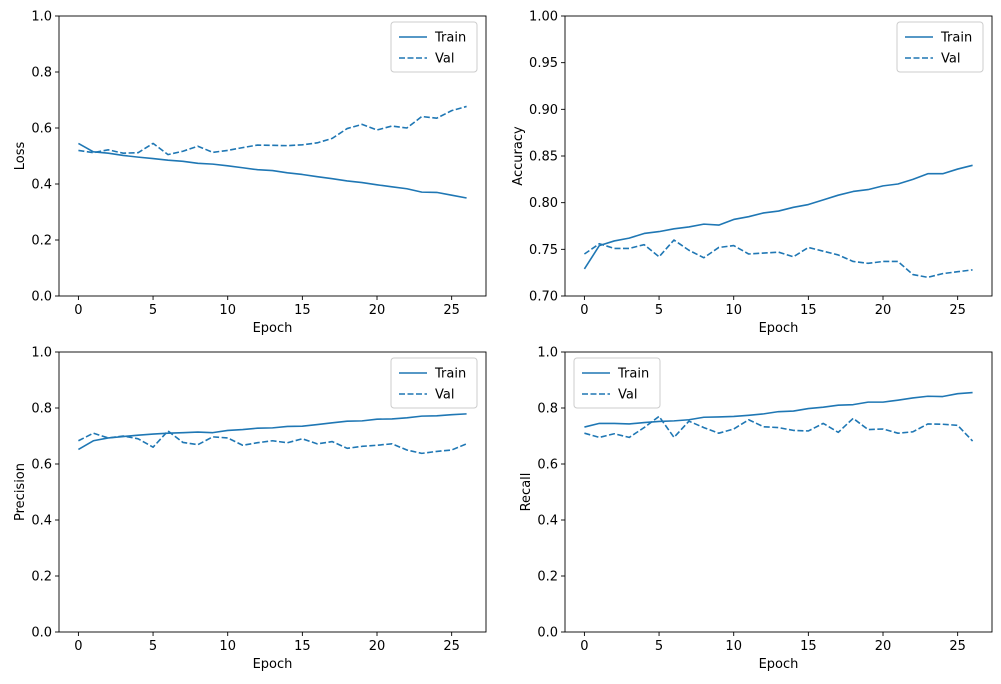 The image size is (1001, 684). Describe the element at coordinates (543, 250) in the screenshot. I see `y-tick-label: 0.75` at that location.